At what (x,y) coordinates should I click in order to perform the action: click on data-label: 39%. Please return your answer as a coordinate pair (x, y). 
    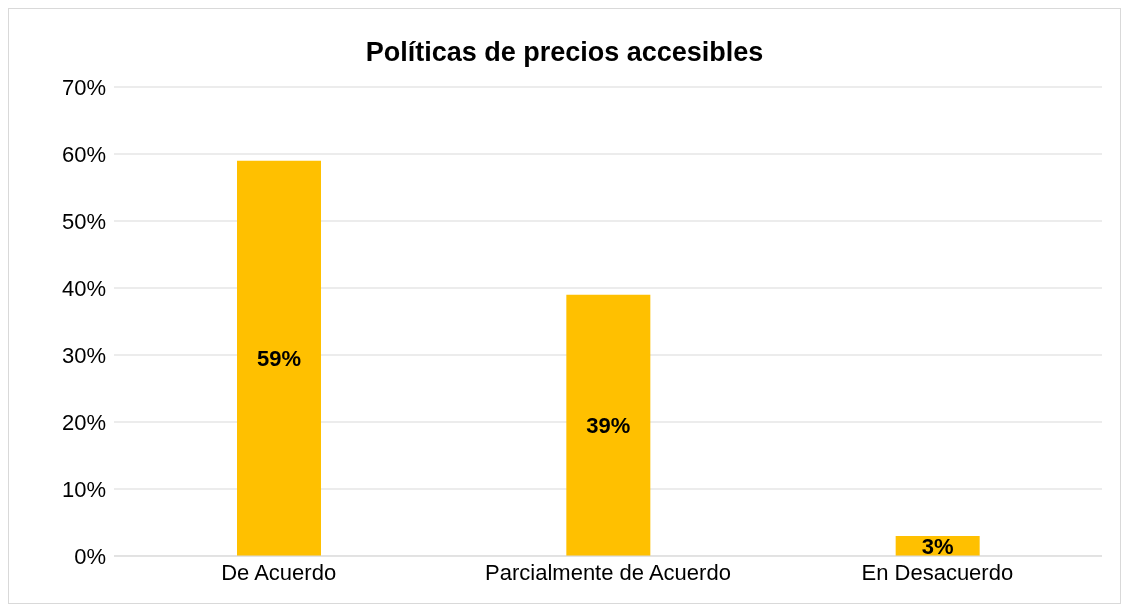
    Looking at the image, I should click on (608, 426).